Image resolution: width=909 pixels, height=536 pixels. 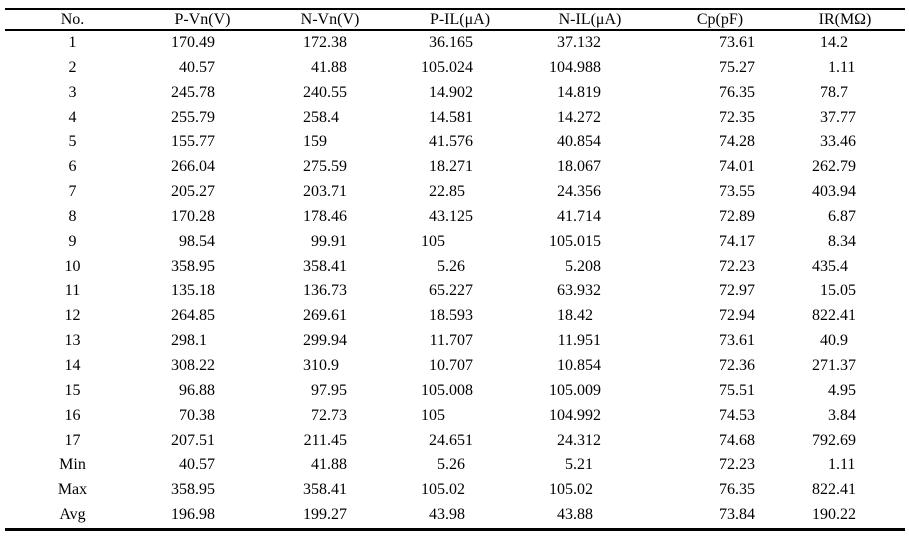 What do you see at coordinates (455, 391) in the screenshot?
I see `table-row: 15 96.88 97.95 105.008 105.009 75.51 4.95` at bounding box center [455, 391].